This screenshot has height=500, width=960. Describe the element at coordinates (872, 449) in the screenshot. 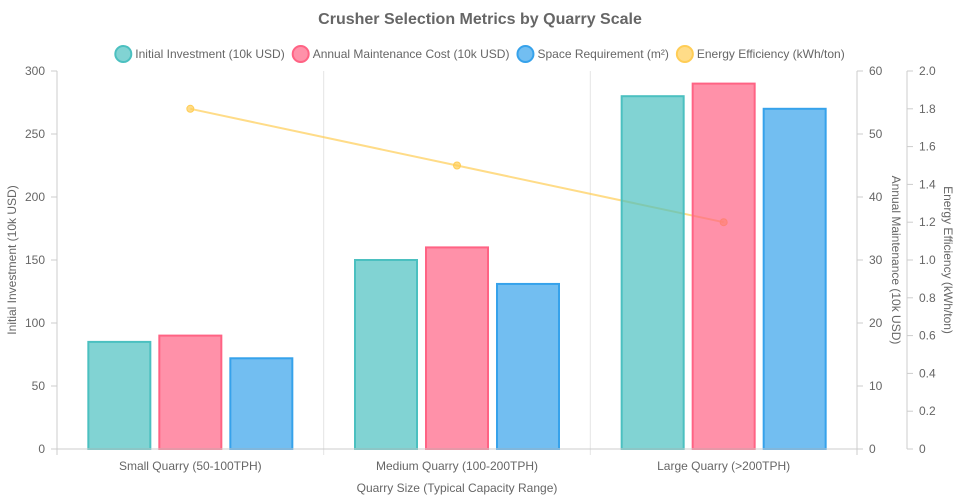

I see `y-right1-tick-label: 0` at that location.